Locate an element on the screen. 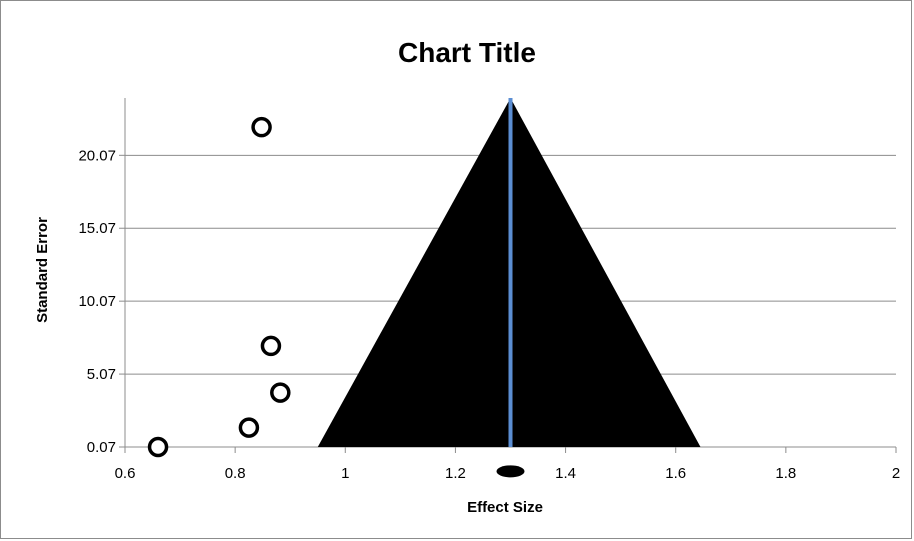  x-axis-title: Effect Size is located at coordinates (505, 507).